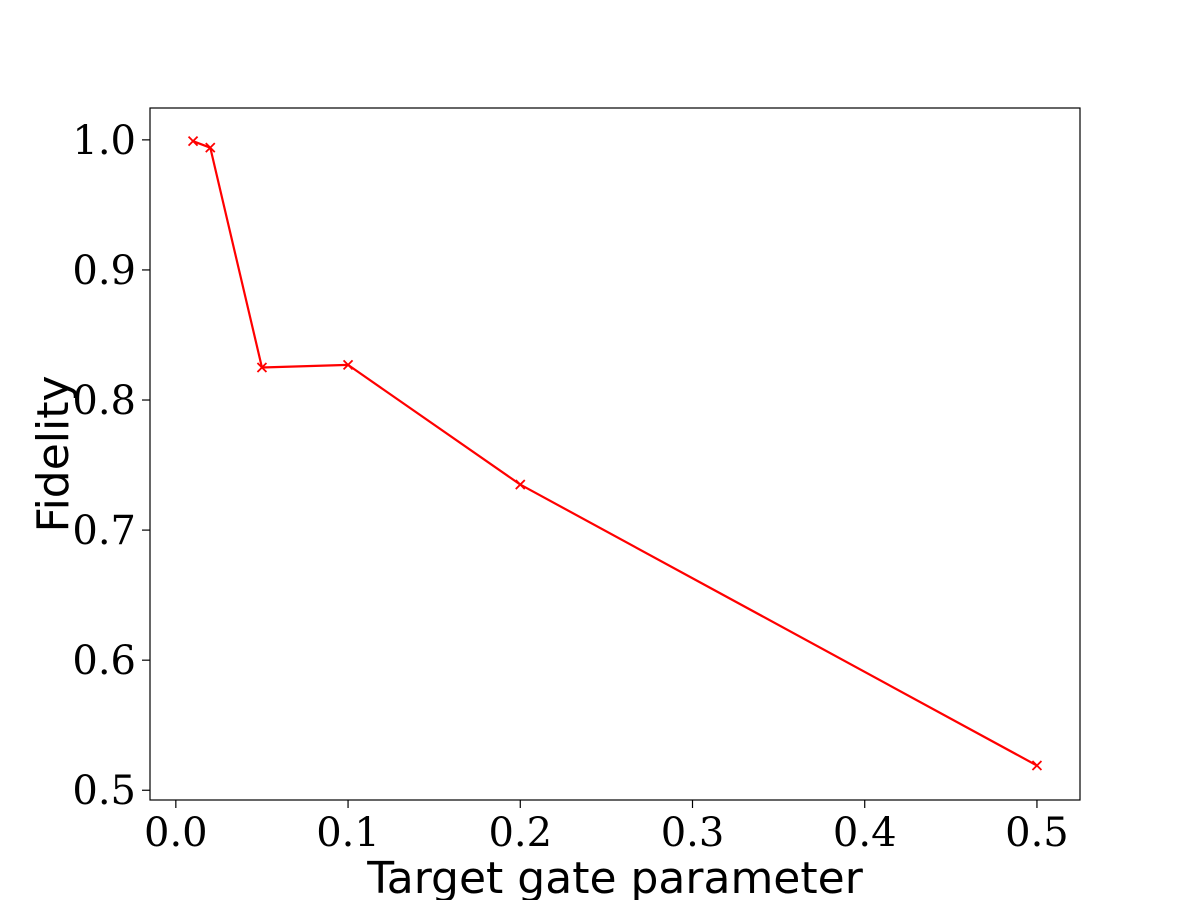 The width and height of the screenshot is (1200, 900). What do you see at coordinates (53, 453) in the screenshot?
I see `y-axis-label: Fidelity` at bounding box center [53, 453].